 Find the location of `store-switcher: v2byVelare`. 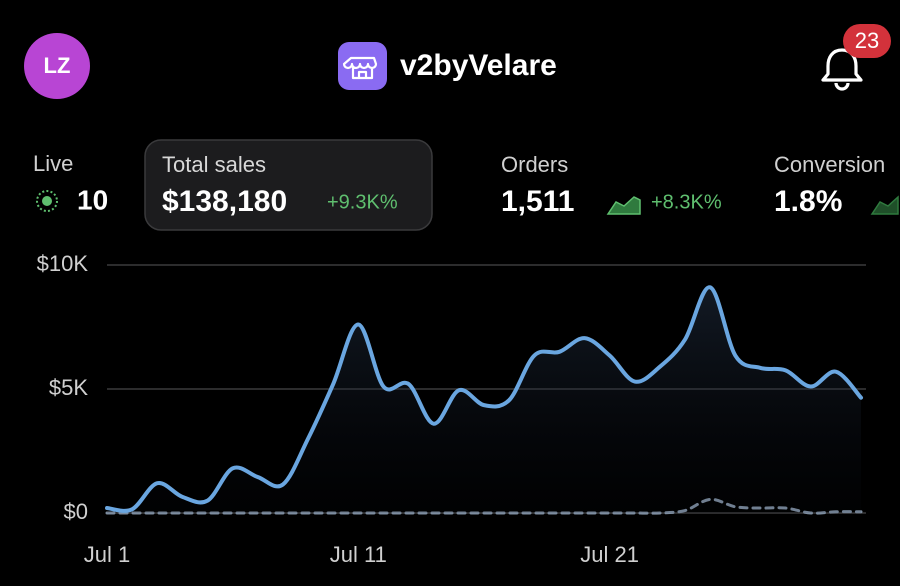

store-switcher: v2byVelare is located at coordinates (447, 66).